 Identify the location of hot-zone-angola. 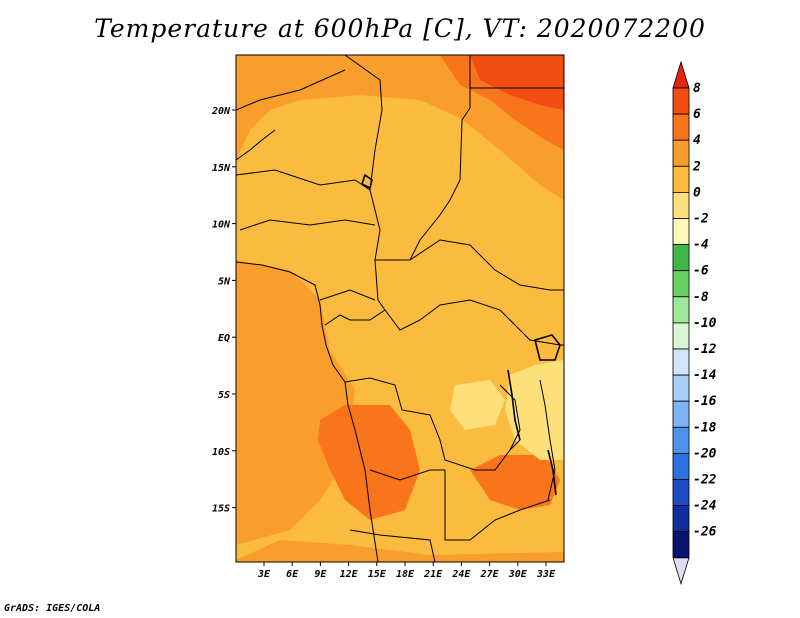
(369, 462).